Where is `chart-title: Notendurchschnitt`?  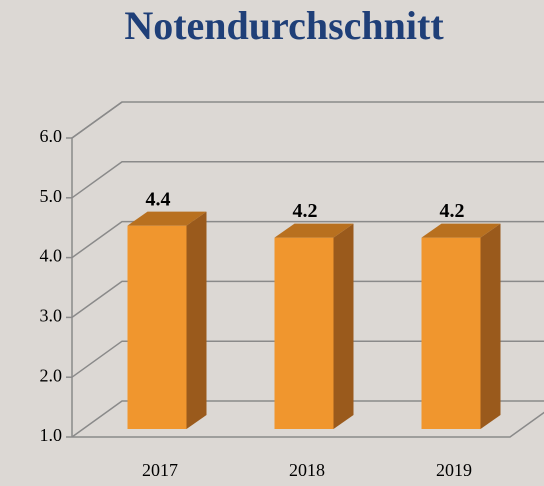 chart-title: Notendurchschnitt is located at coordinates (284, 25).